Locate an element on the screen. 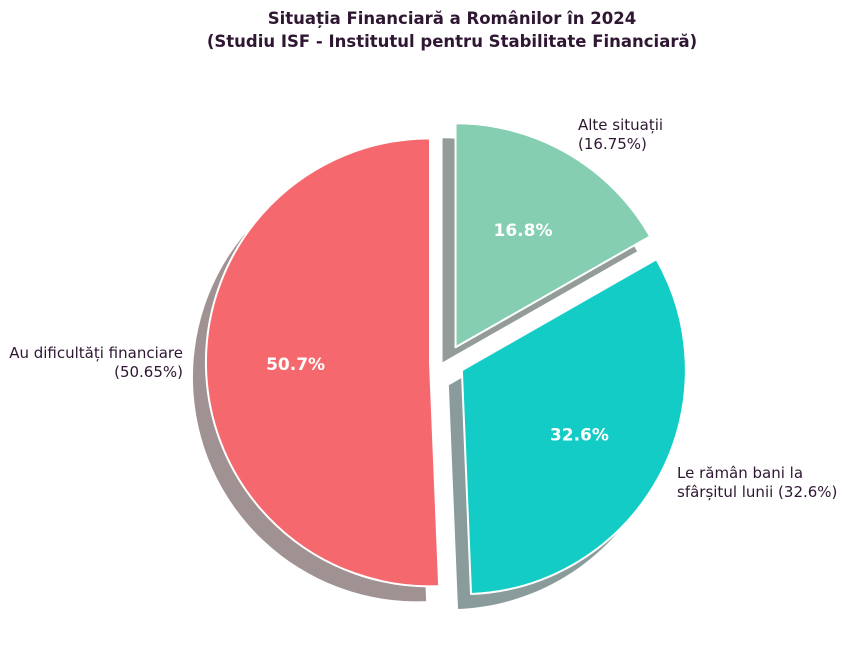 This screenshot has width=846, height=646. slice-label-au-dificultati: Au dificultăți financiare (50.65%) is located at coordinates (96, 362).